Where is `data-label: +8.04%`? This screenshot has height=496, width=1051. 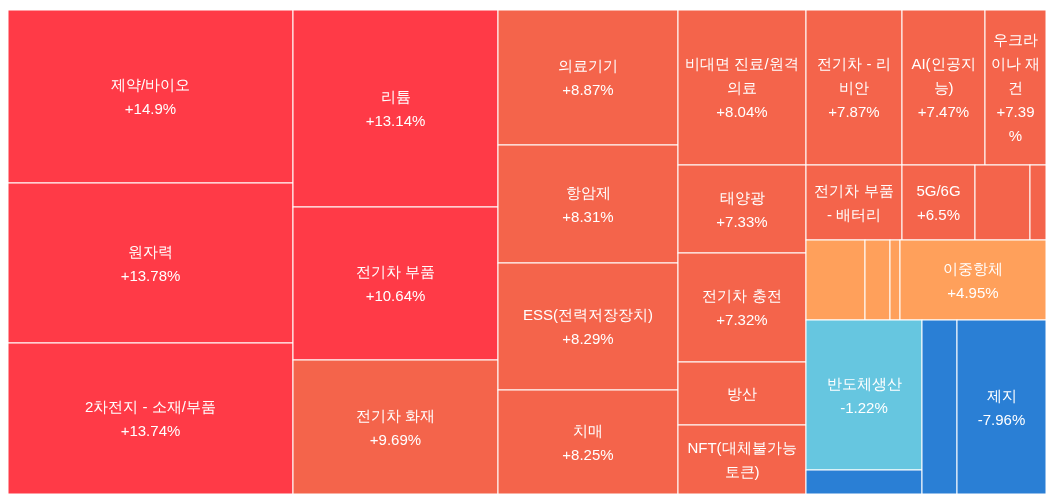 data-label: +8.04% is located at coordinates (742, 111).